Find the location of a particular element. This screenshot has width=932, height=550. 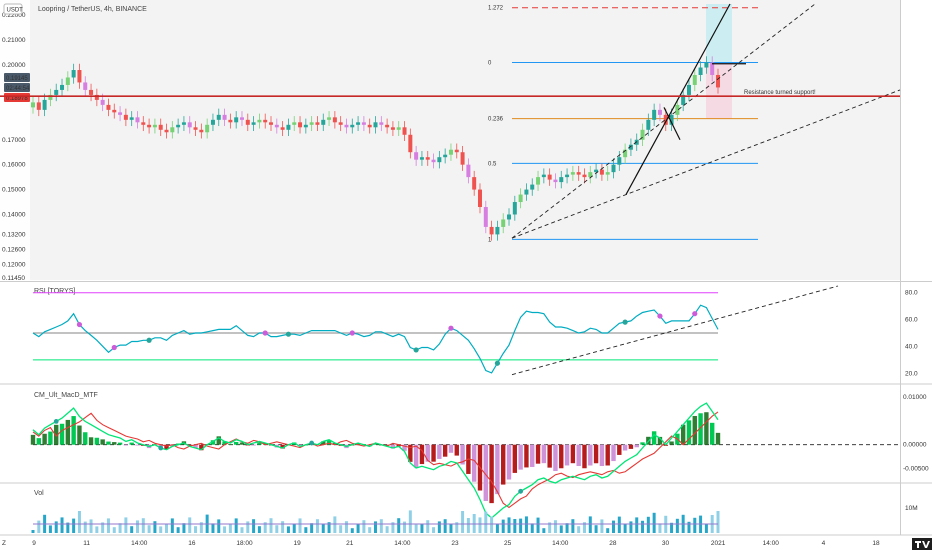

fib-level-label: 0.236 is located at coordinates (496, 120).